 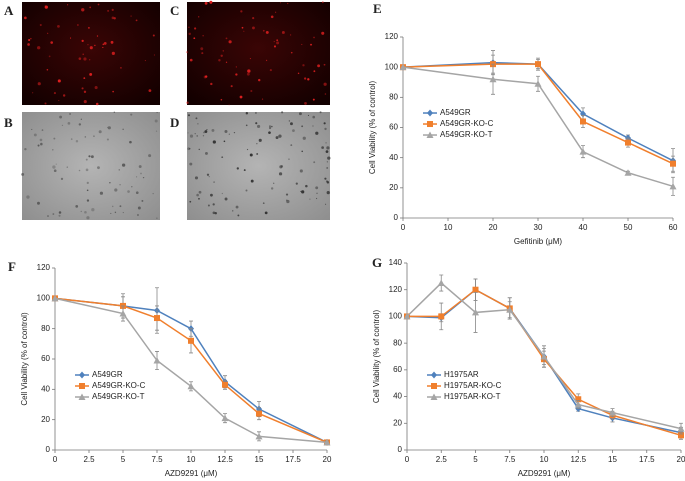 I want to click on x-tick-label: 7.5, so click(x=510, y=459).